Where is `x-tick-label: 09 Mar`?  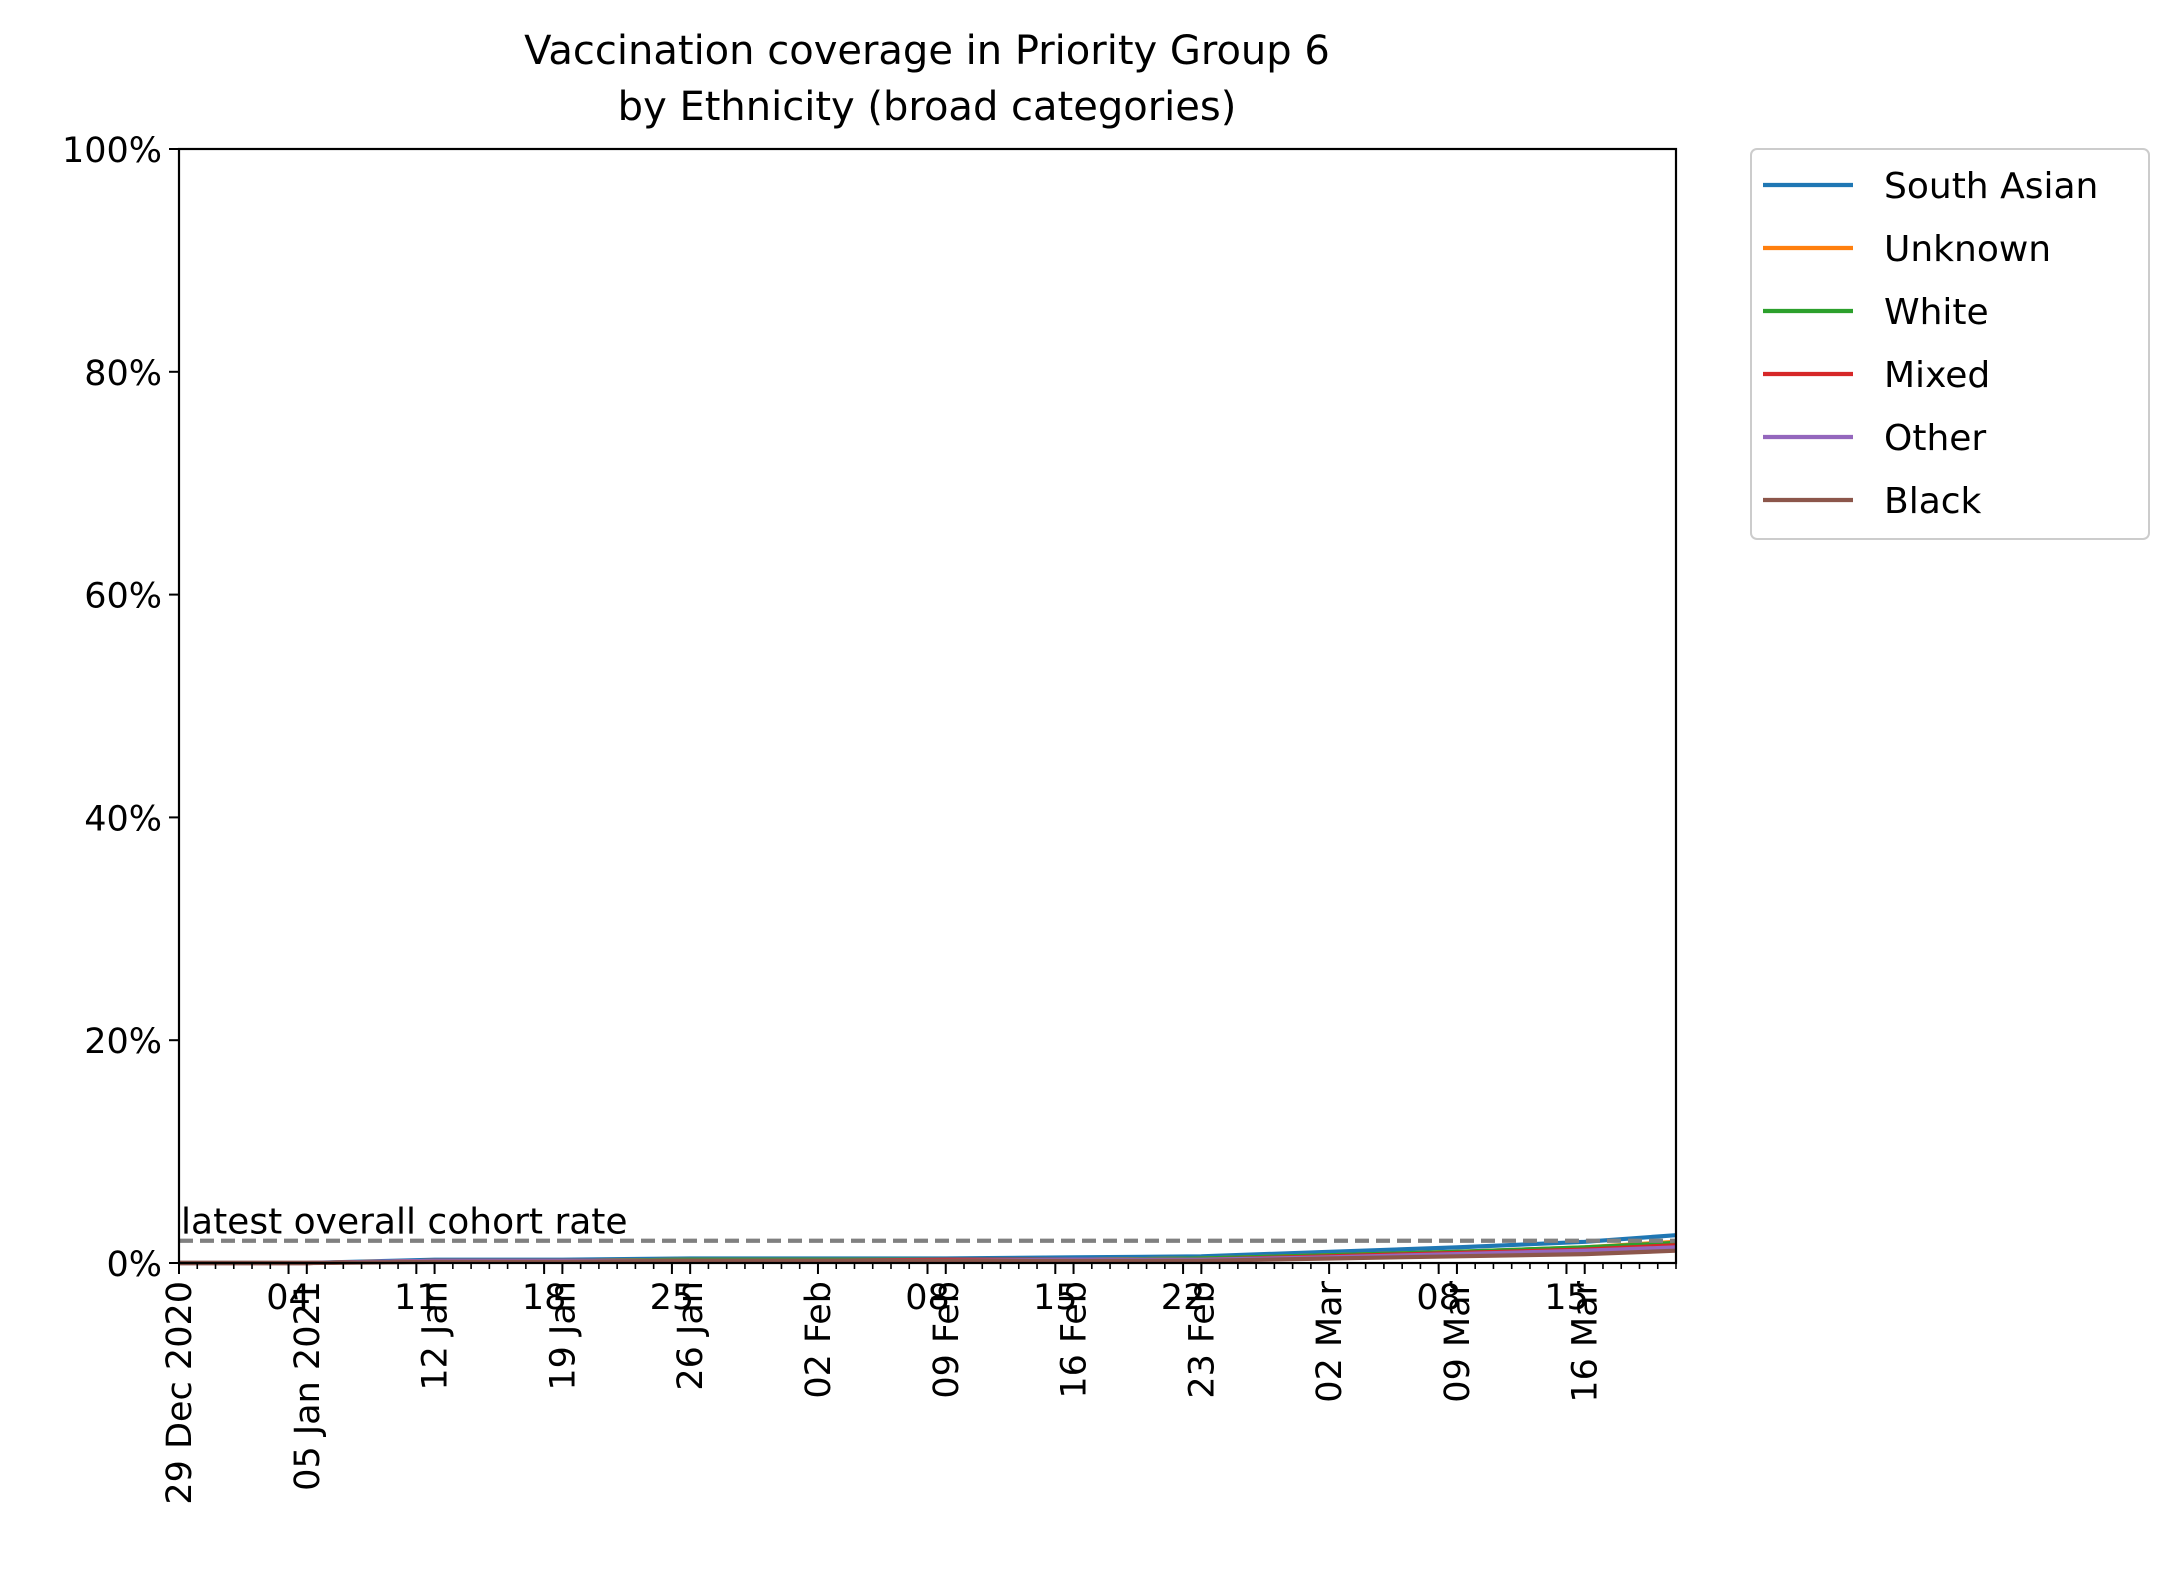 x-tick-label: 09 Mar is located at coordinates (1458, 1341).